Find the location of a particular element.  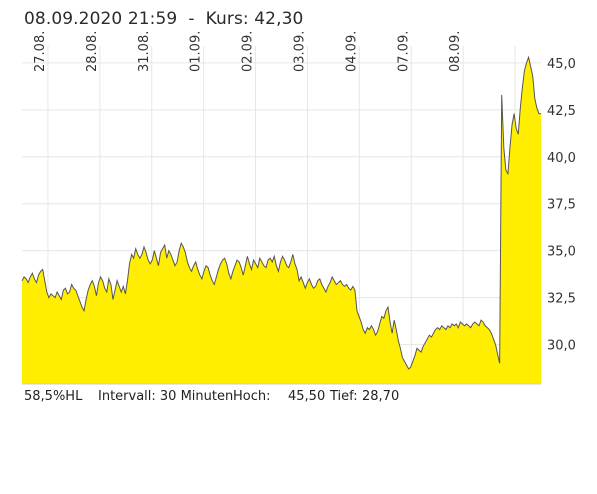

x-tick-label: 31.08. is located at coordinates (144, 51).